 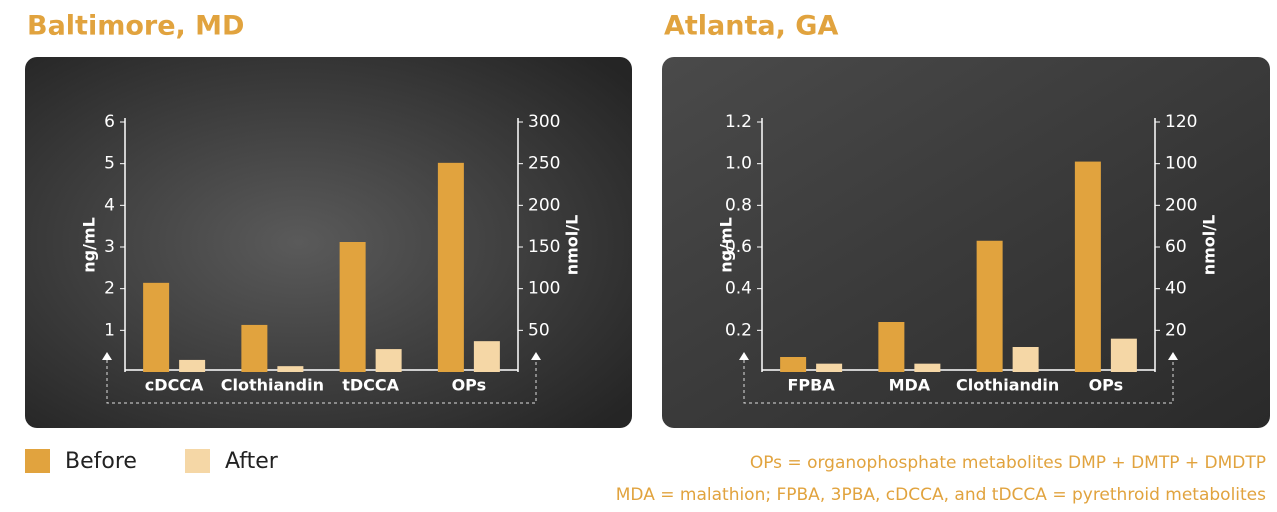 I want to click on y2-tick-label: 50, so click(x=539, y=330).